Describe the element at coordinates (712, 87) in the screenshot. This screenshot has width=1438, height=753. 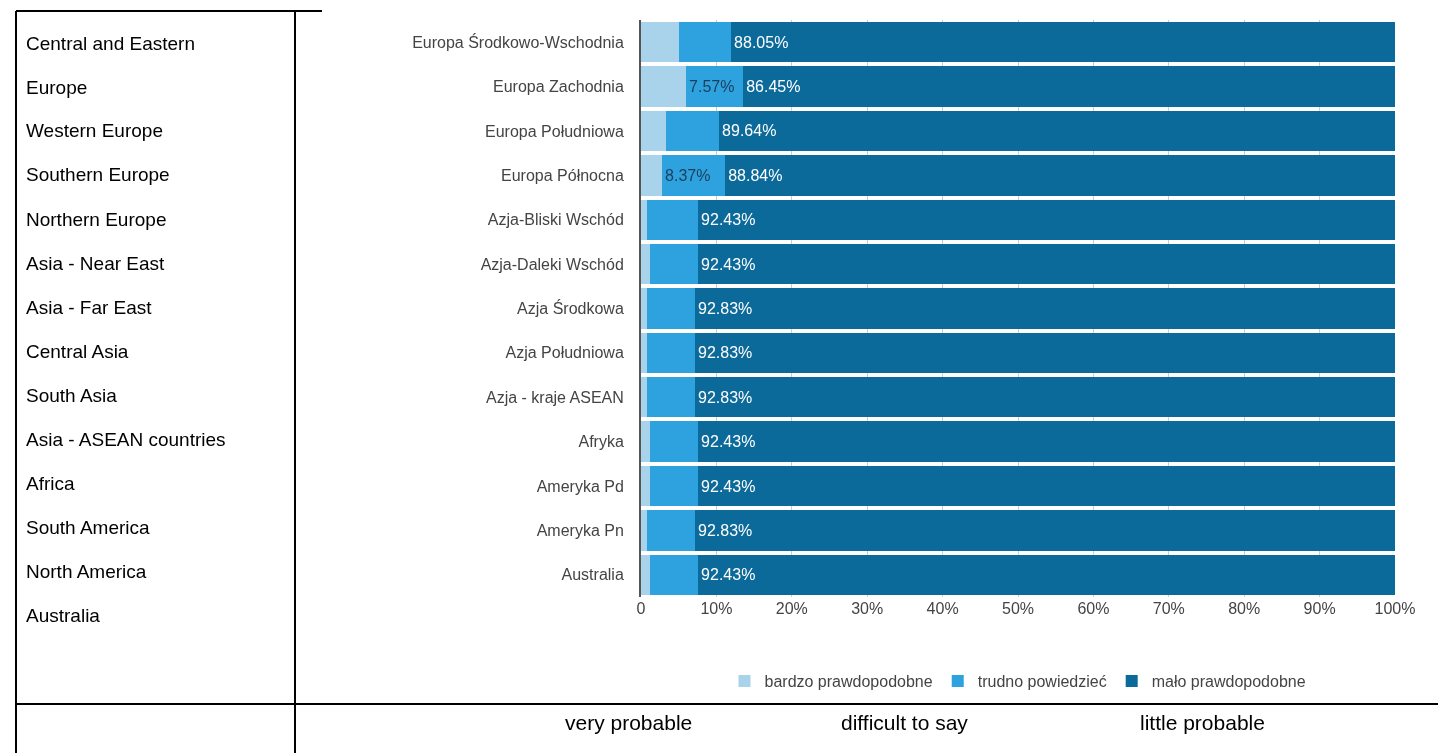
I see `data-label: 7.57%` at that location.